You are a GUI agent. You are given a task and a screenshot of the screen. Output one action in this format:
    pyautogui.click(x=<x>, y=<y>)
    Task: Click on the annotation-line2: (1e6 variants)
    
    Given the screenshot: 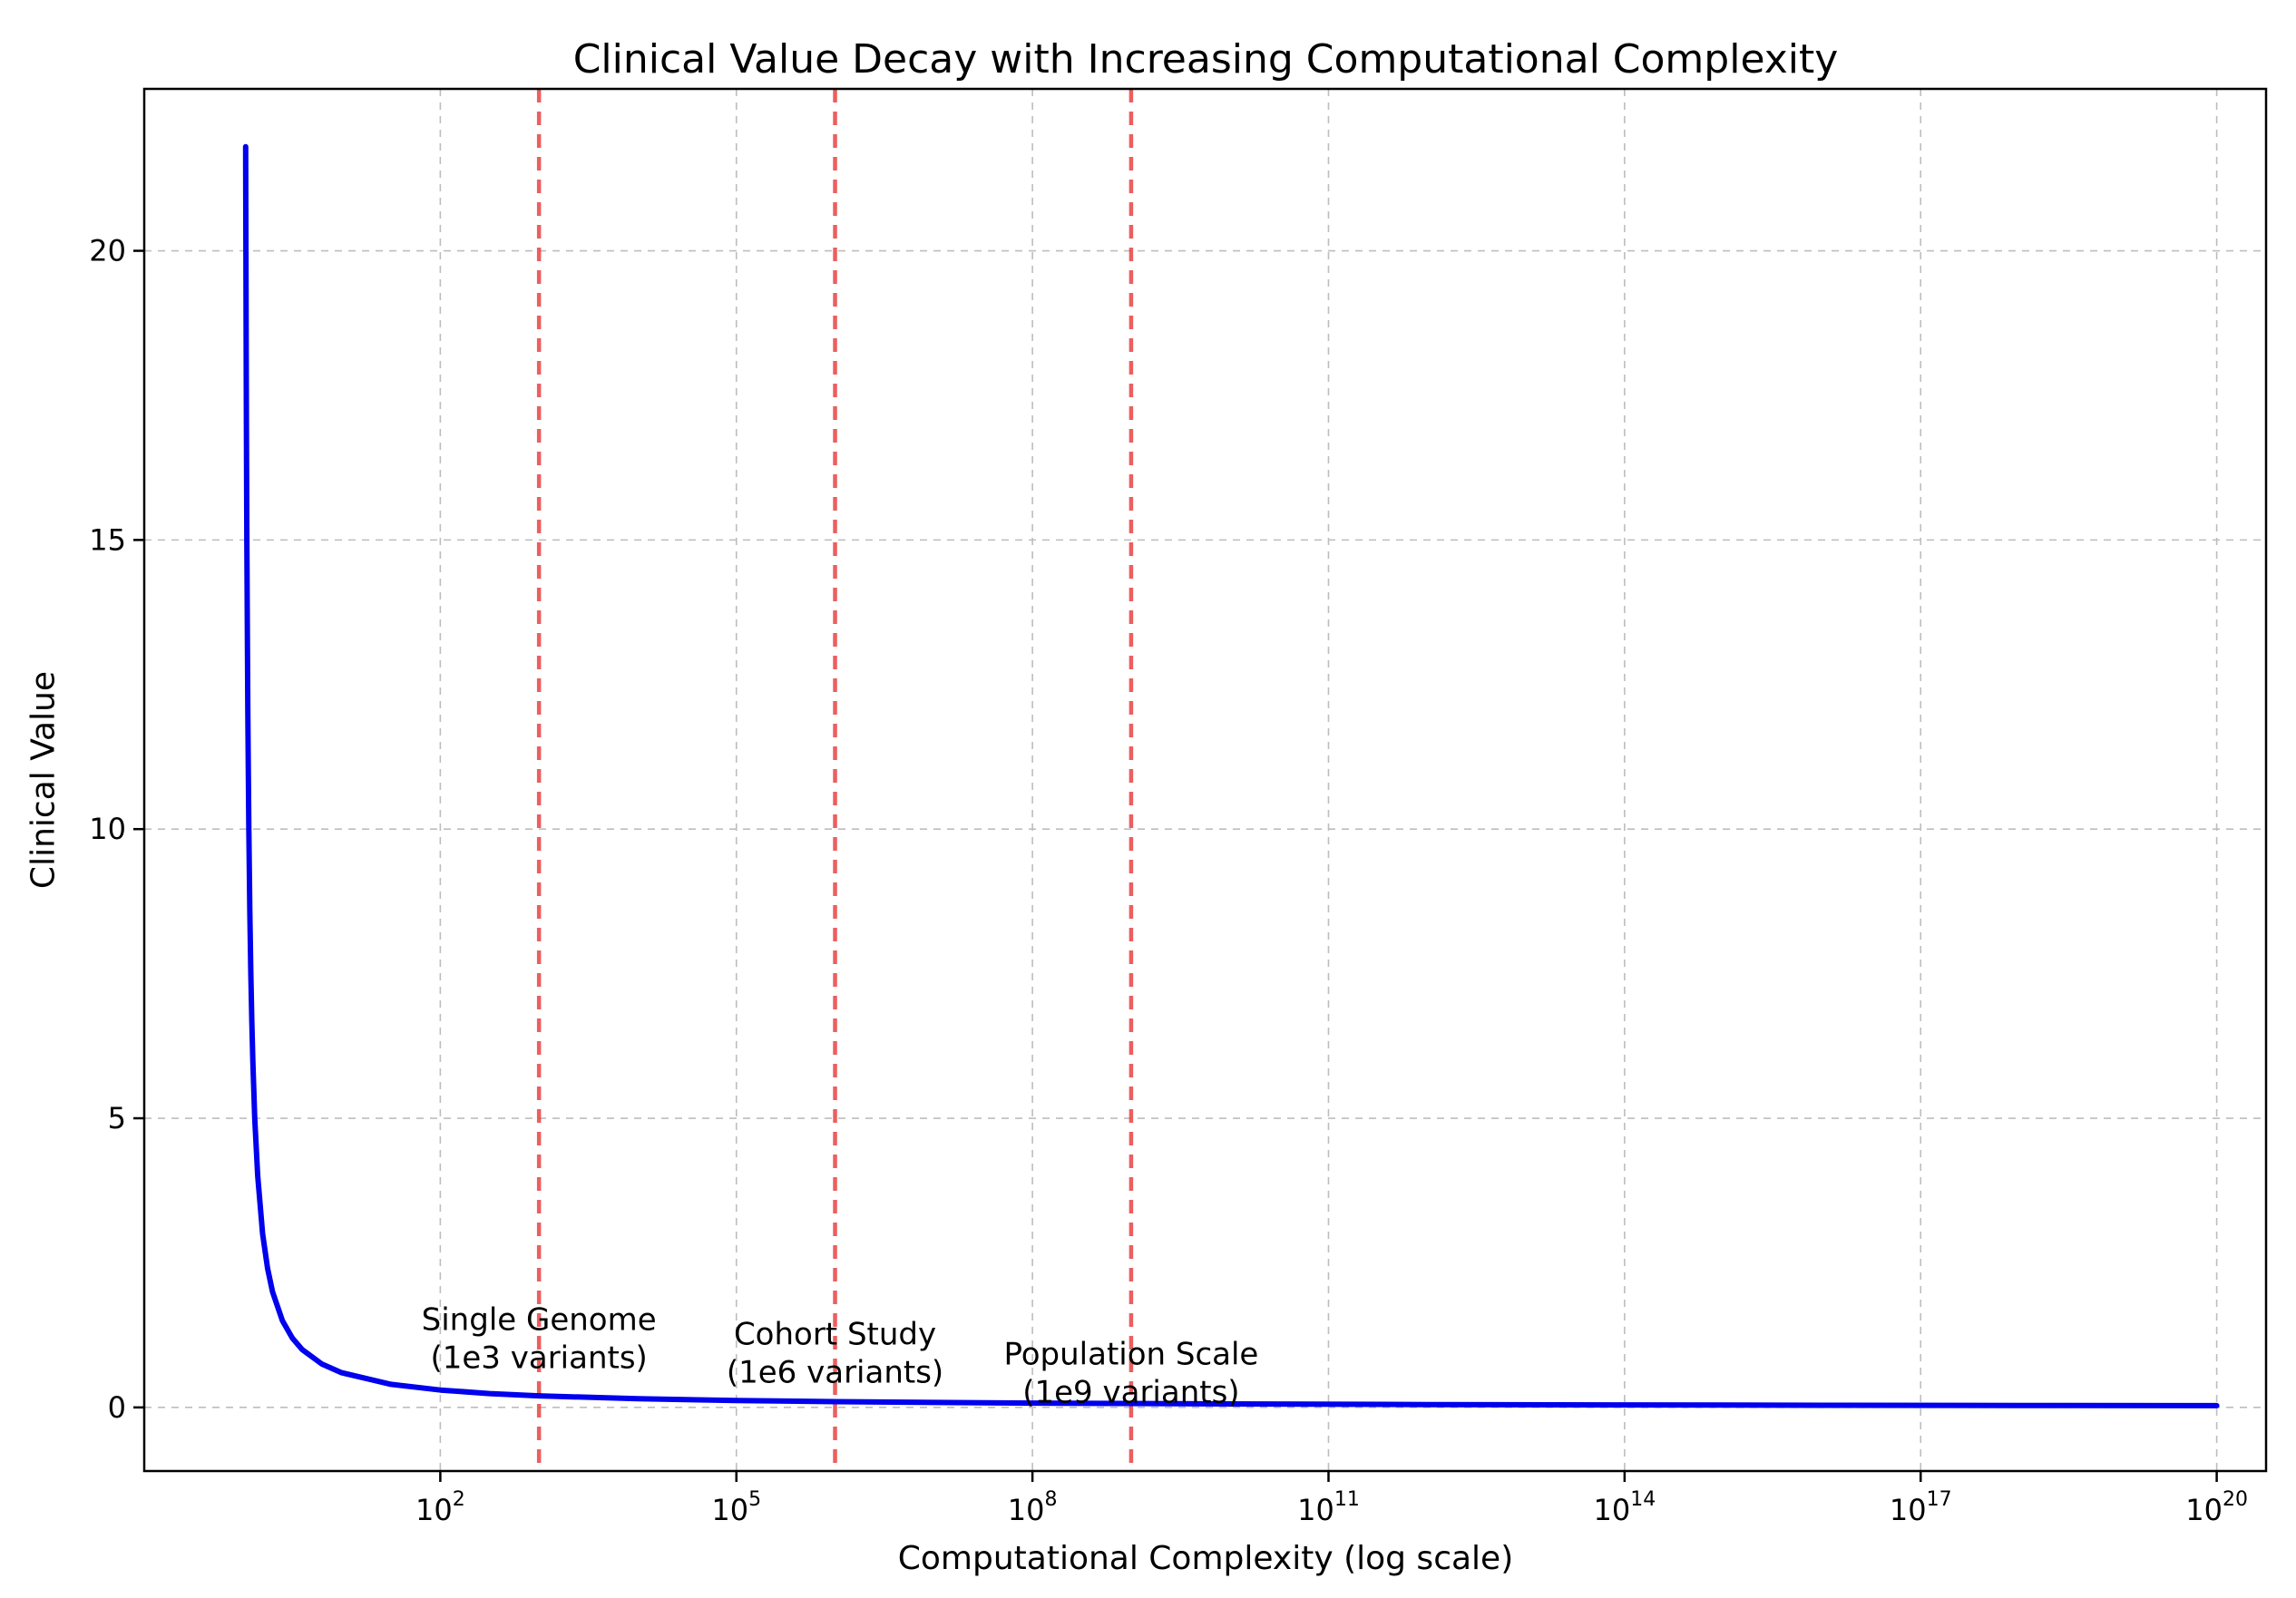 What is the action you would take?
    pyautogui.click(x=835, y=1372)
    